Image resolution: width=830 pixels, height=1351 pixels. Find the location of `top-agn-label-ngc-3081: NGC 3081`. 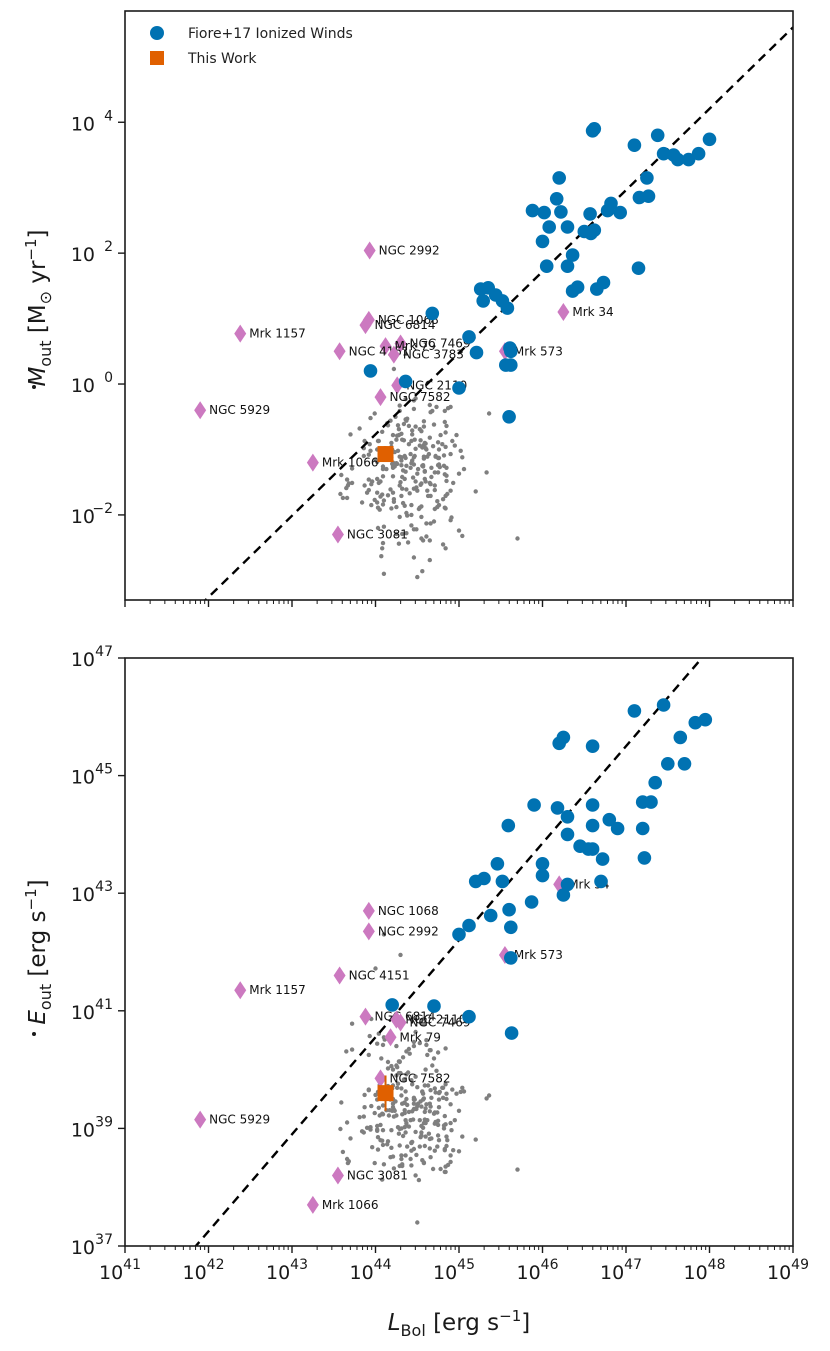

top-agn-label-ngc-3081: NGC 3081 is located at coordinates (377, 535).